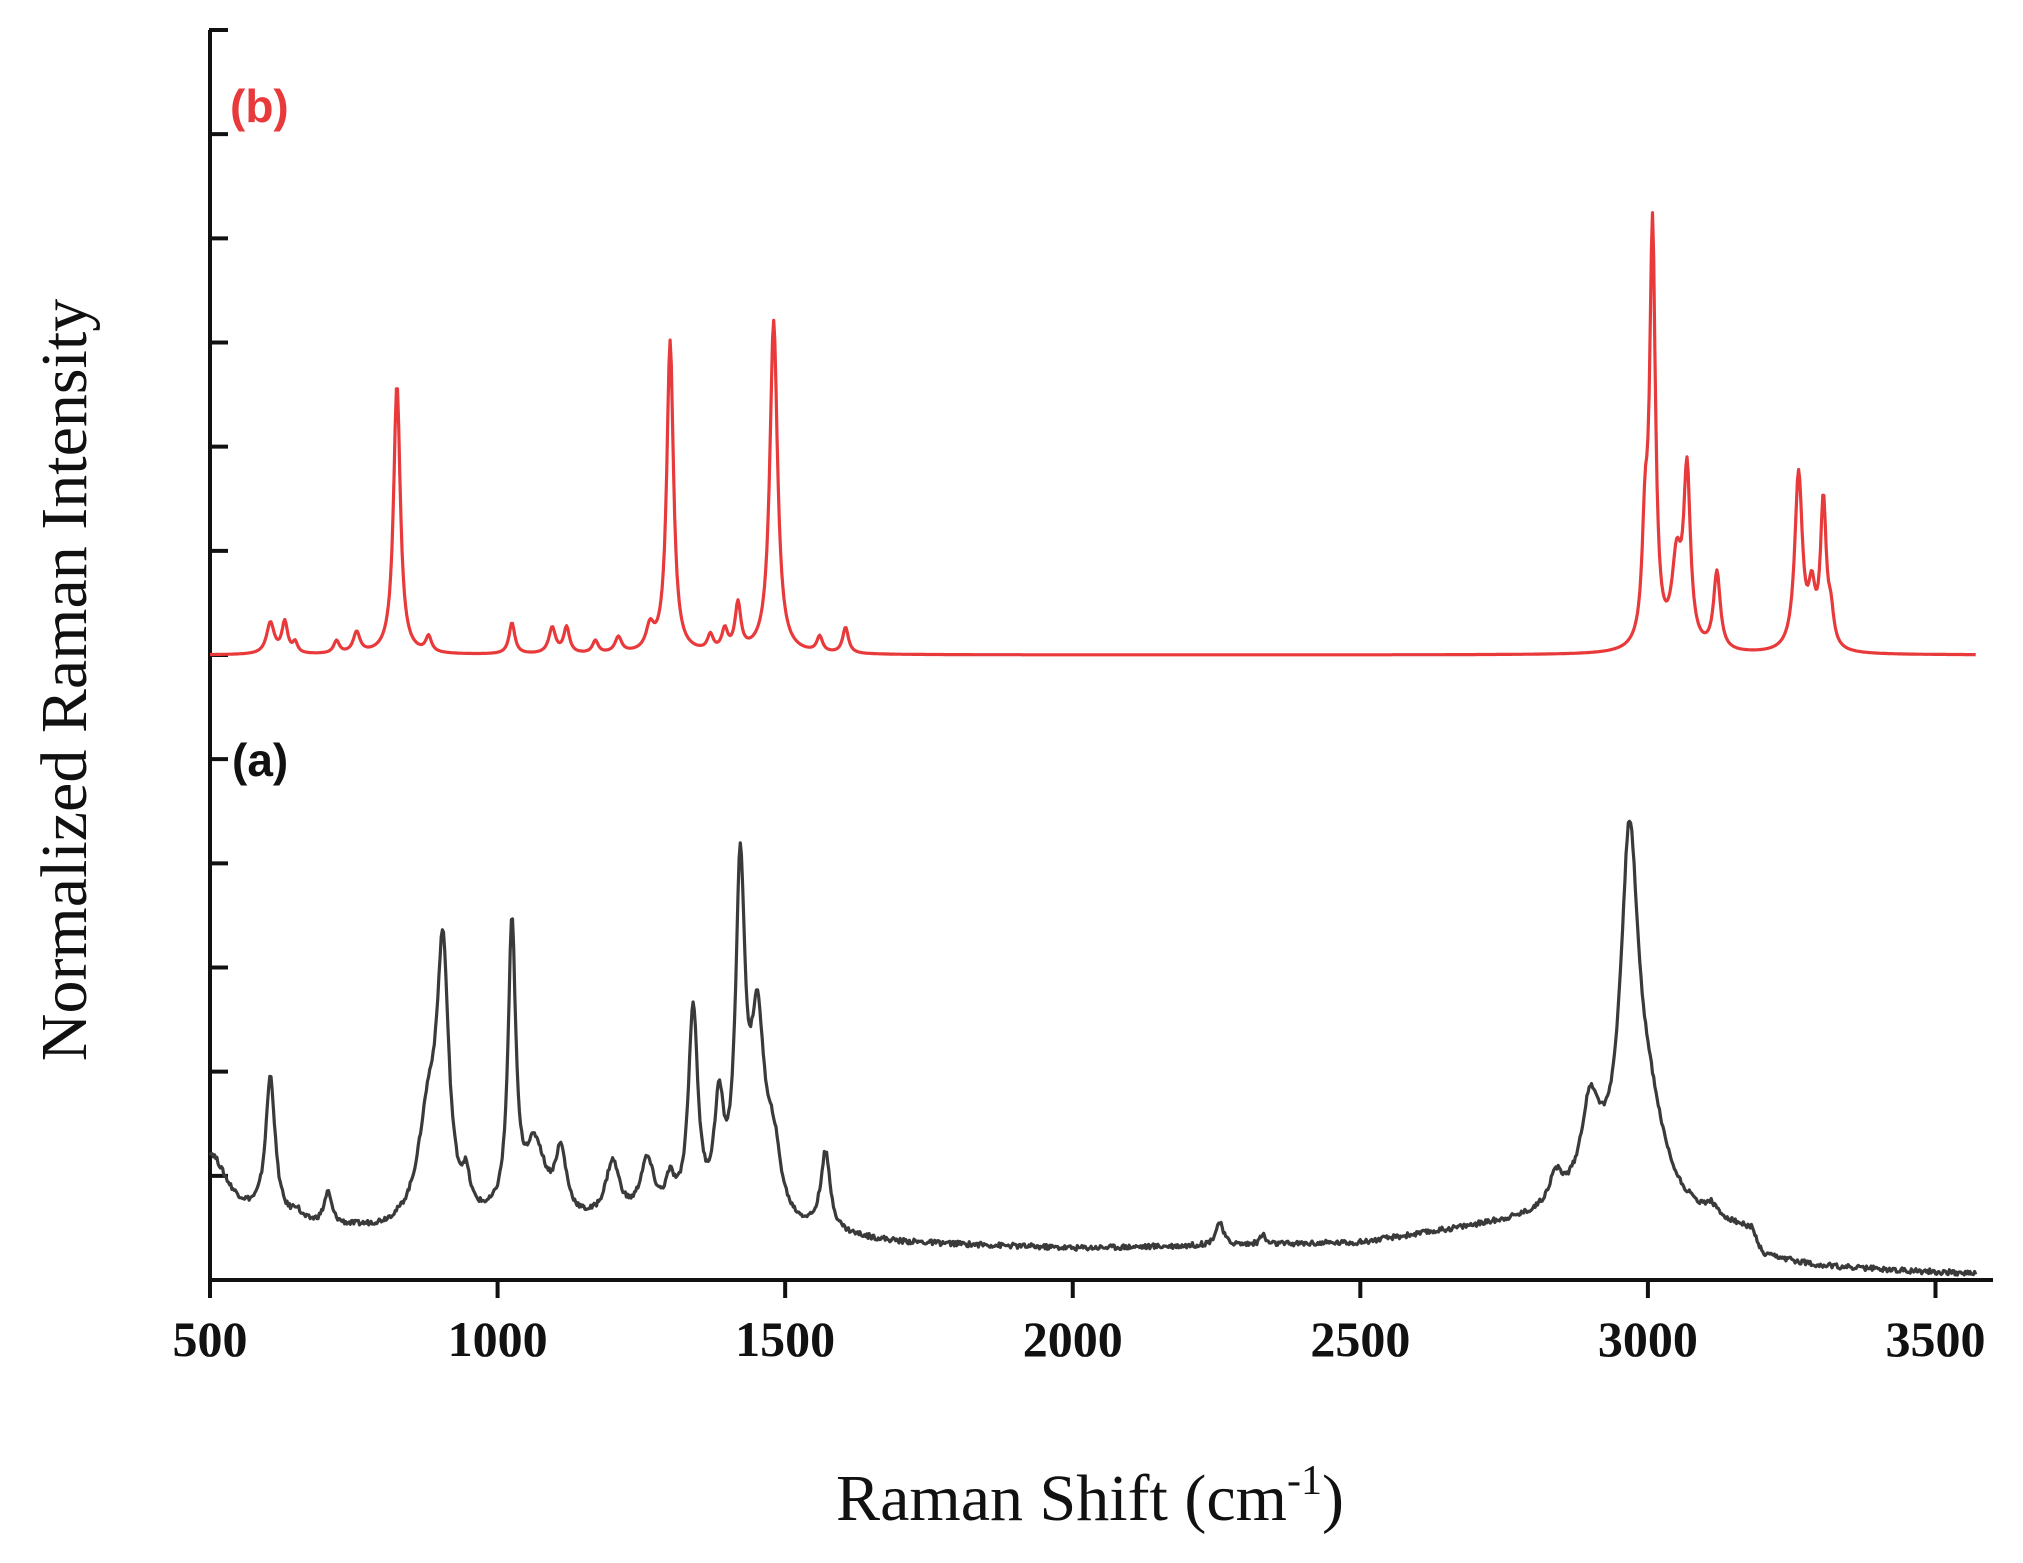  I want to click on x-tick-label: 1500, so click(785, 1339).